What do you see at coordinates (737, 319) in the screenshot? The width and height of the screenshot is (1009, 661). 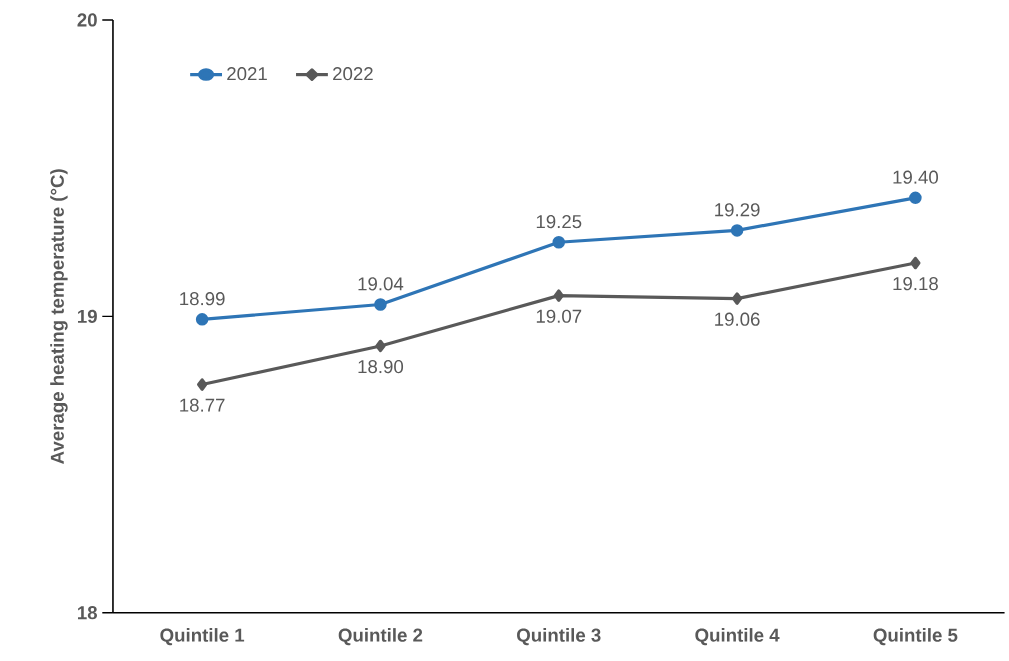 I see `data-label: 19.06` at bounding box center [737, 319].